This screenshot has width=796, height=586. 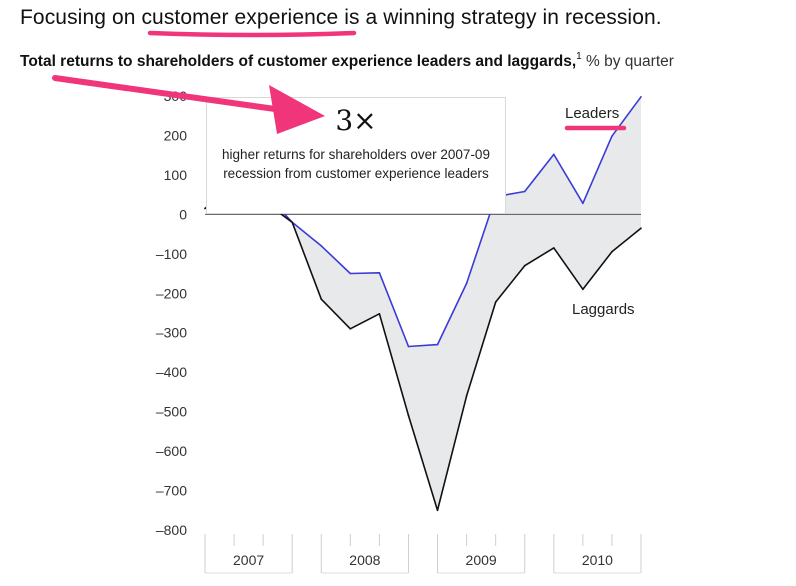 What do you see at coordinates (592, 113) in the screenshot?
I see `leaders-label: Leaders` at bounding box center [592, 113].